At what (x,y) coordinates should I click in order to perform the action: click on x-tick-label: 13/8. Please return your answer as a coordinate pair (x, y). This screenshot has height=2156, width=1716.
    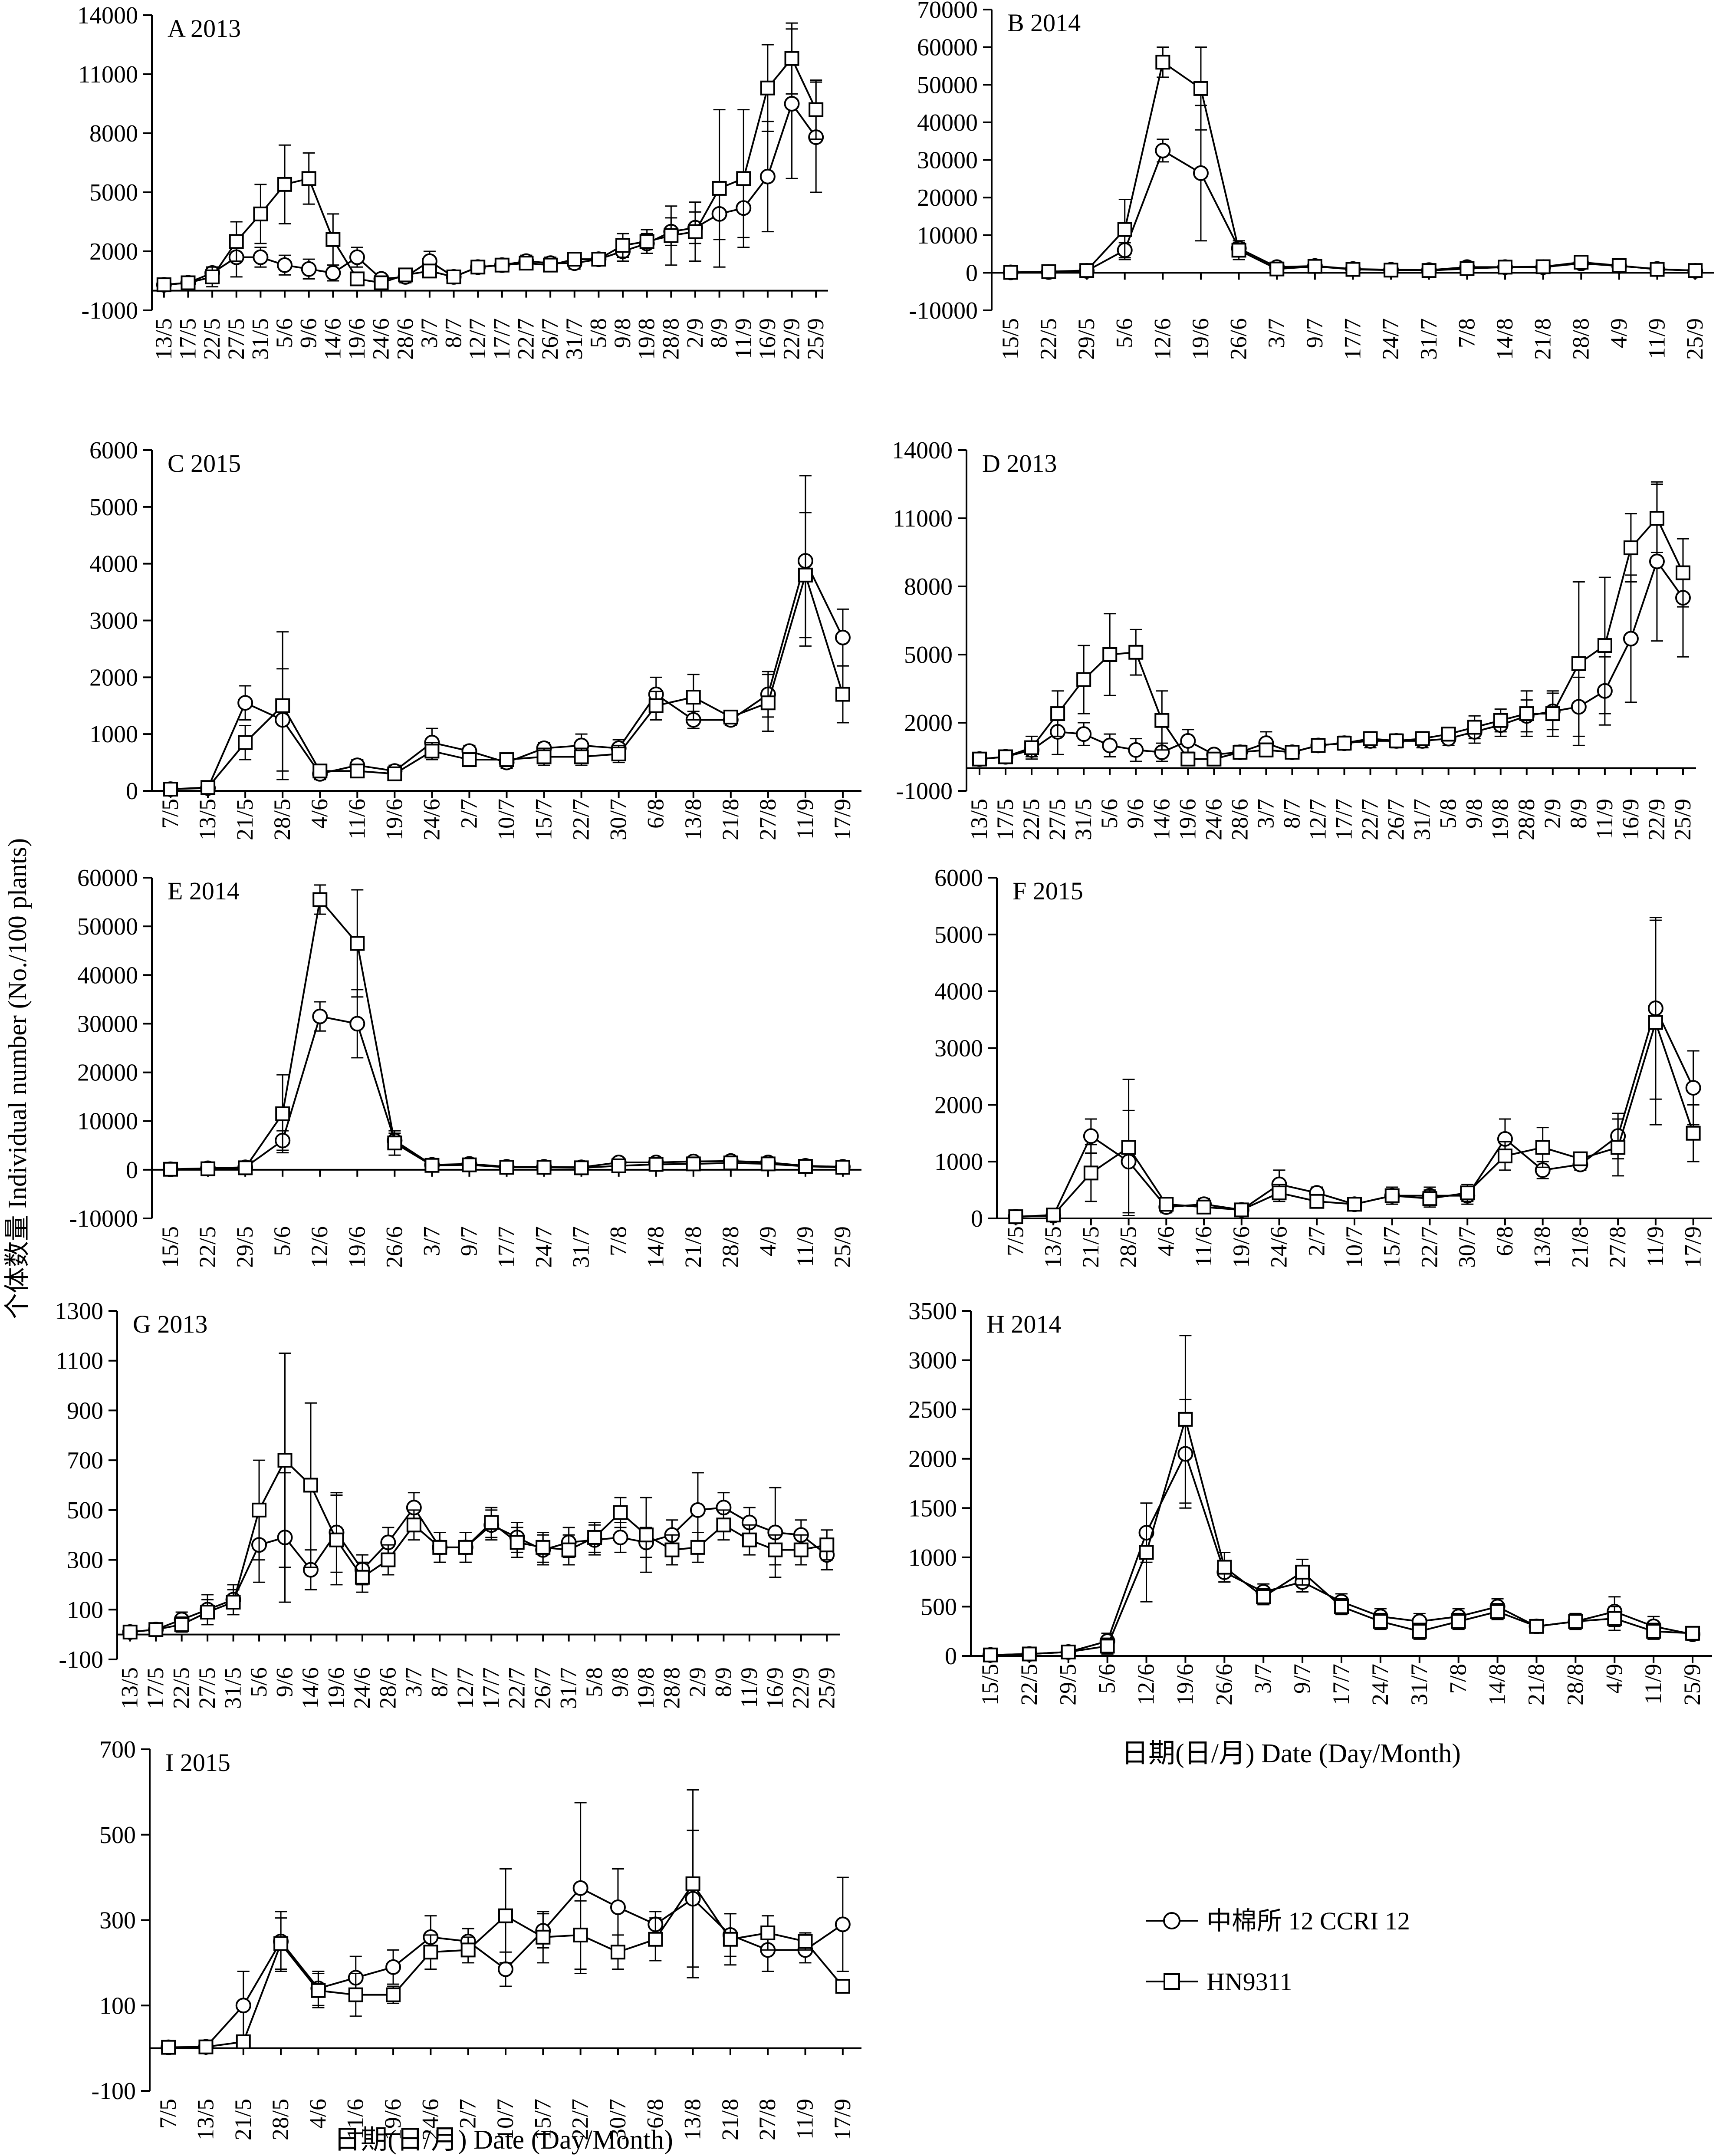
    Looking at the image, I should click on (693, 820).